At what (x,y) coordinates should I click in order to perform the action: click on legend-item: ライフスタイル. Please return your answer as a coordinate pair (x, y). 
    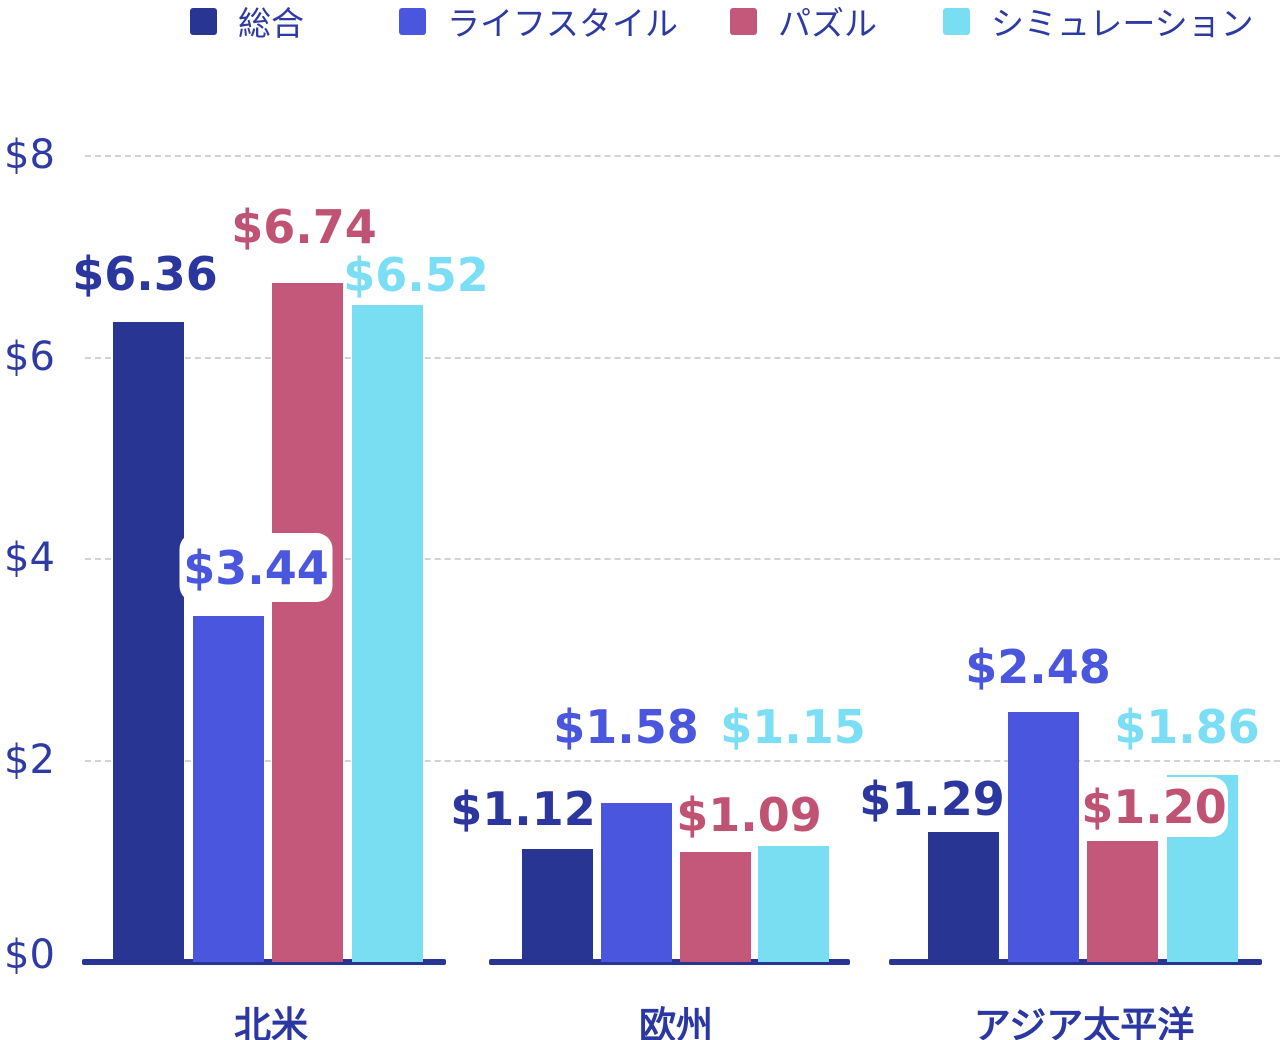
    Looking at the image, I should click on (538, 23).